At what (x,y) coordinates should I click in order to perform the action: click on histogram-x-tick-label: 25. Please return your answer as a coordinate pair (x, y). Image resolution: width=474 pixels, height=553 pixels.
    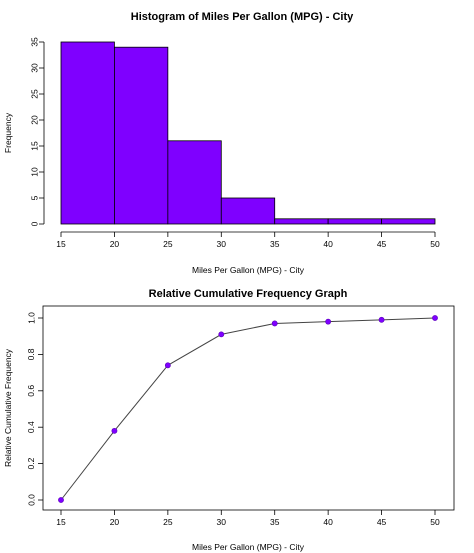
    Looking at the image, I should click on (168, 244).